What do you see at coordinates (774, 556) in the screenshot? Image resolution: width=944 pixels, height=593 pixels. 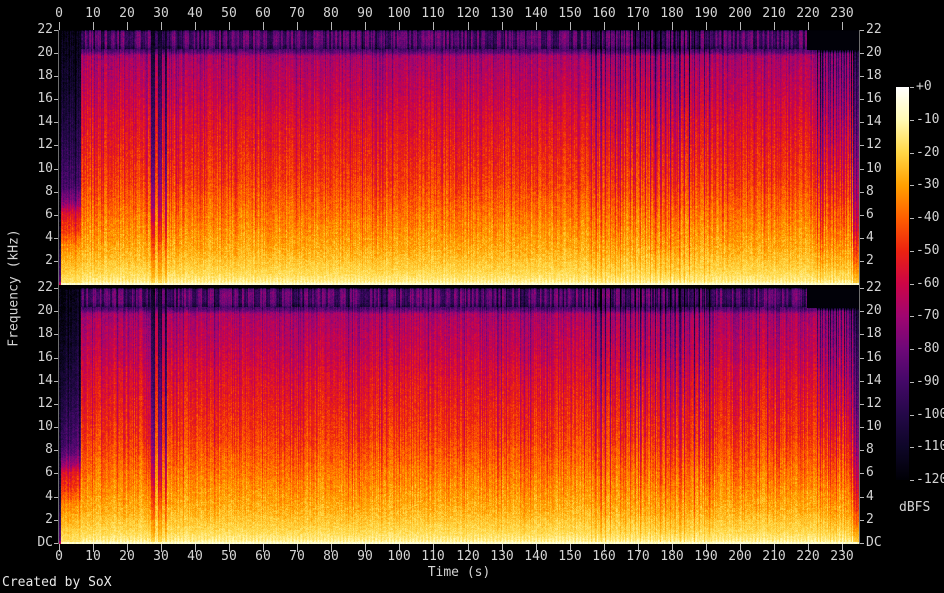 I see `time-tick-label-bottom: 210` at bounding box center [774, 556].